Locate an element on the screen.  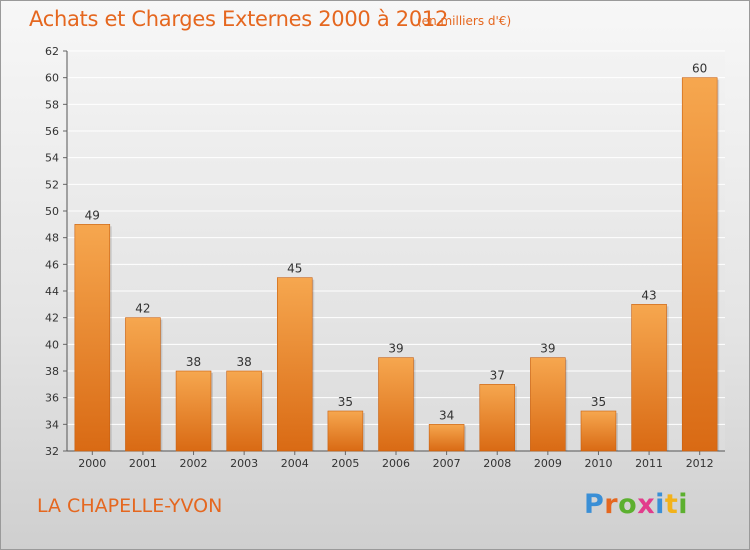
chart-title: Achats et Charges Externes 2000 à 2012 is located at coordinates (239, 19).